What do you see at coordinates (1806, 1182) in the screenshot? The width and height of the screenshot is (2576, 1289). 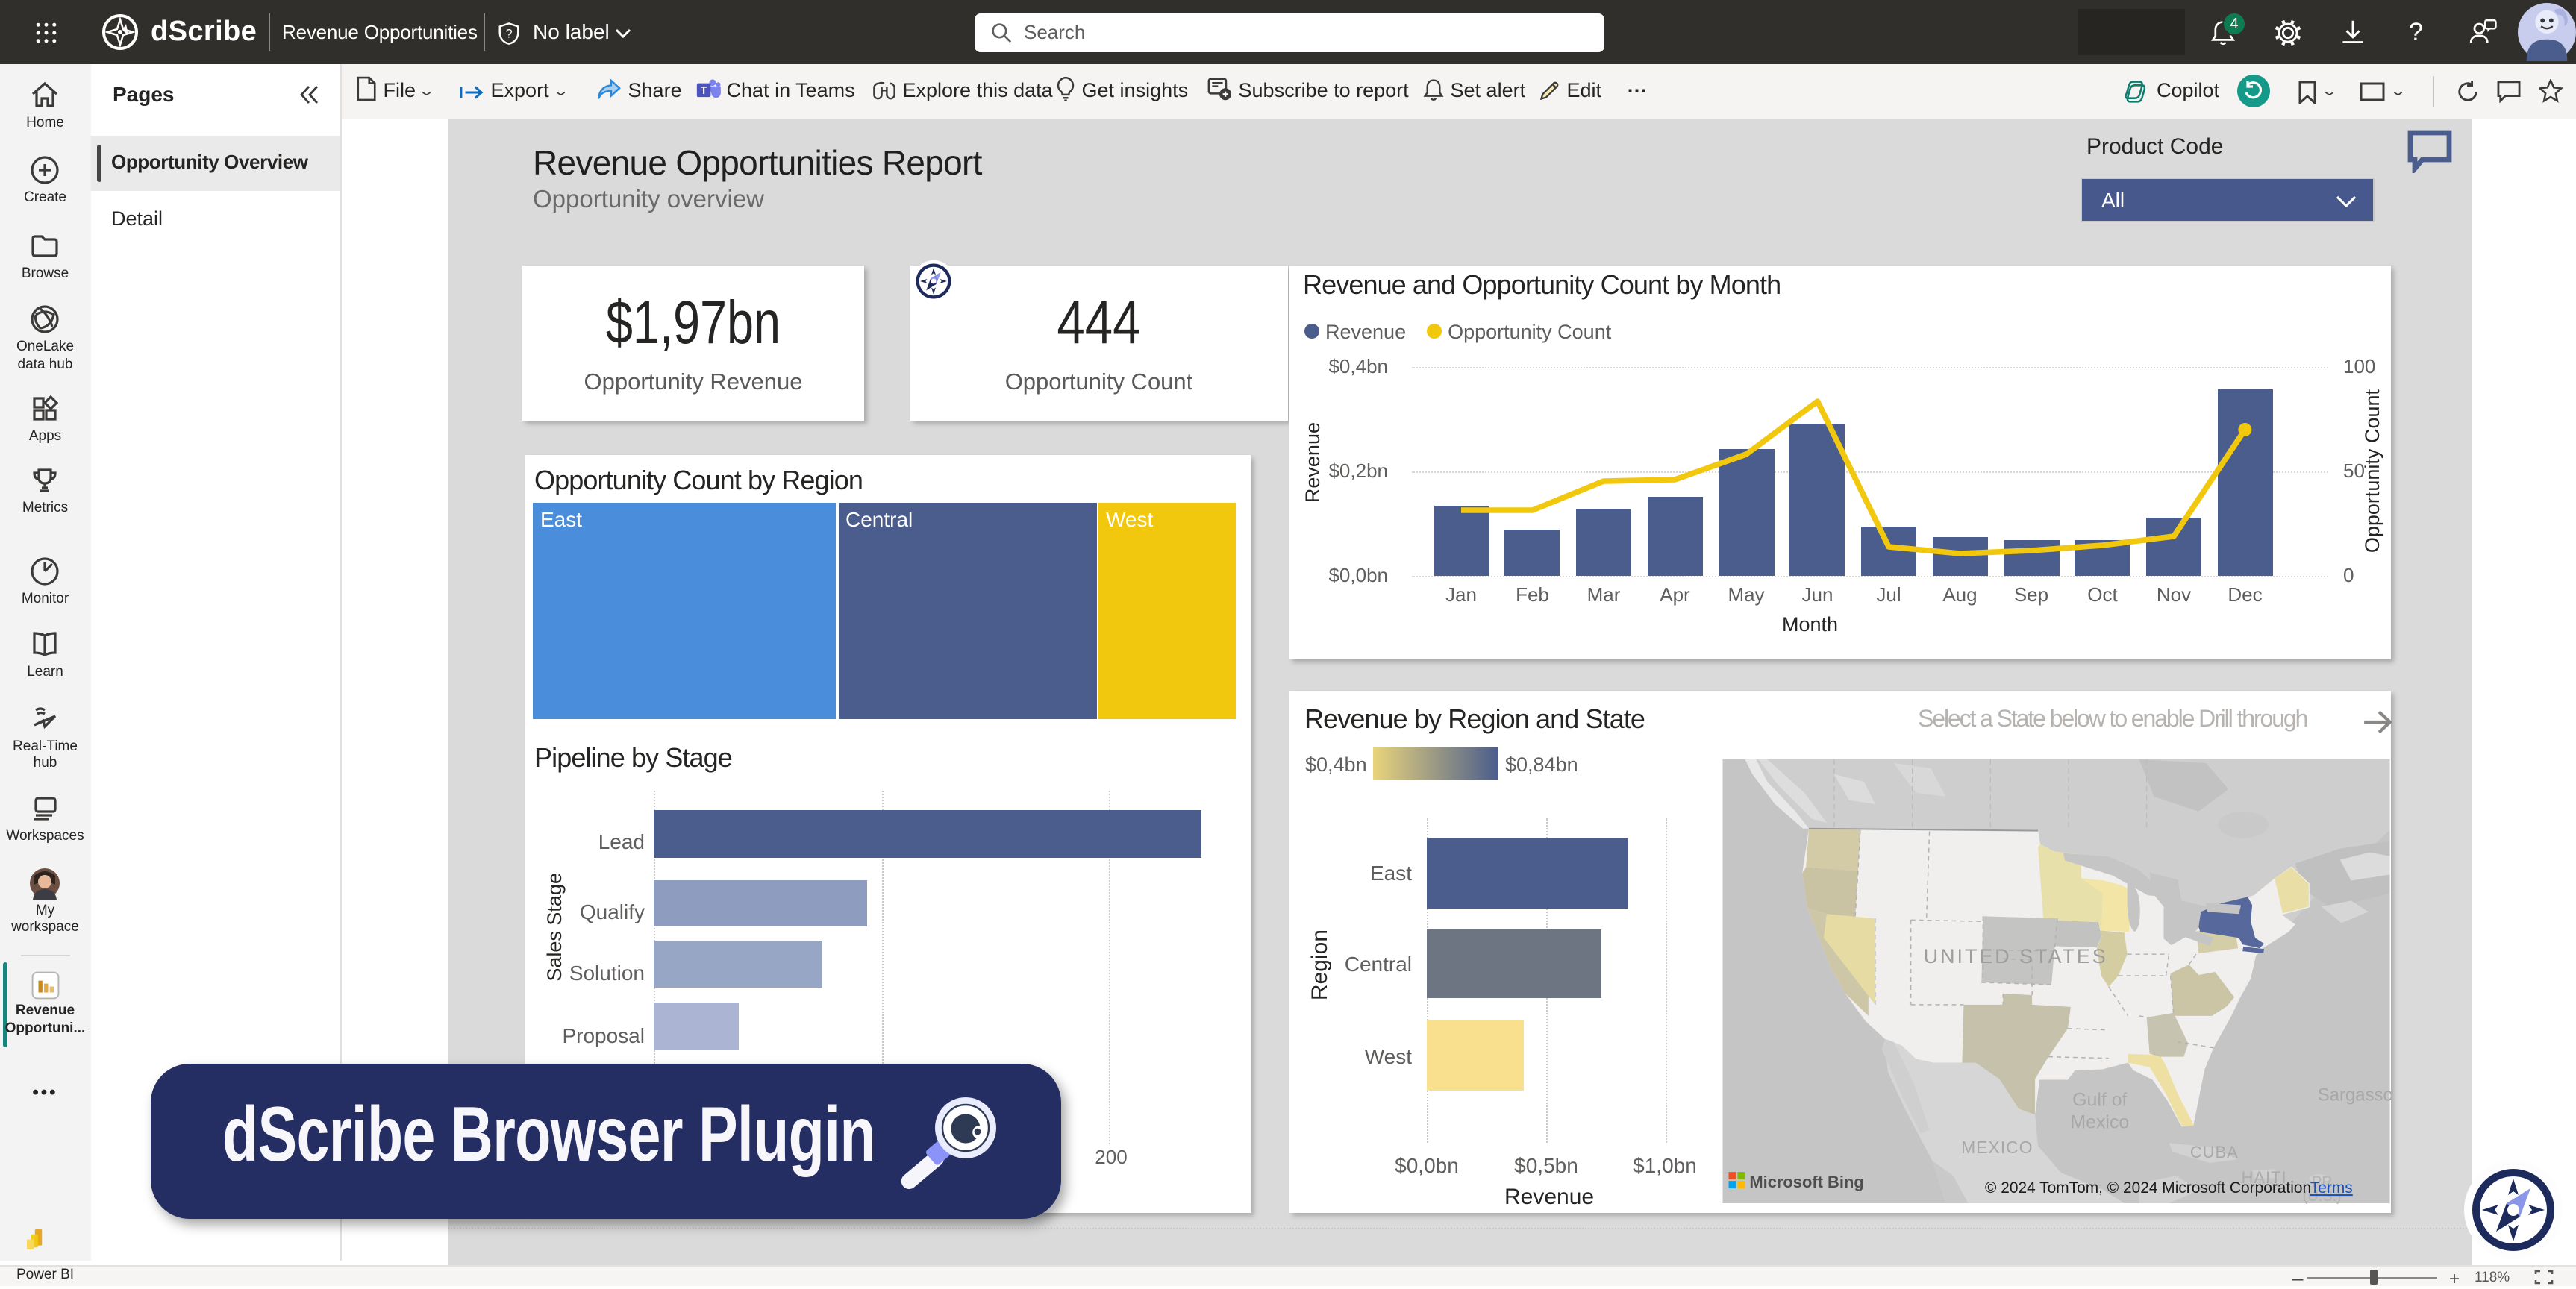 I see `svg-text: Microsoft Bing` at bounding box center [1806, 1182].